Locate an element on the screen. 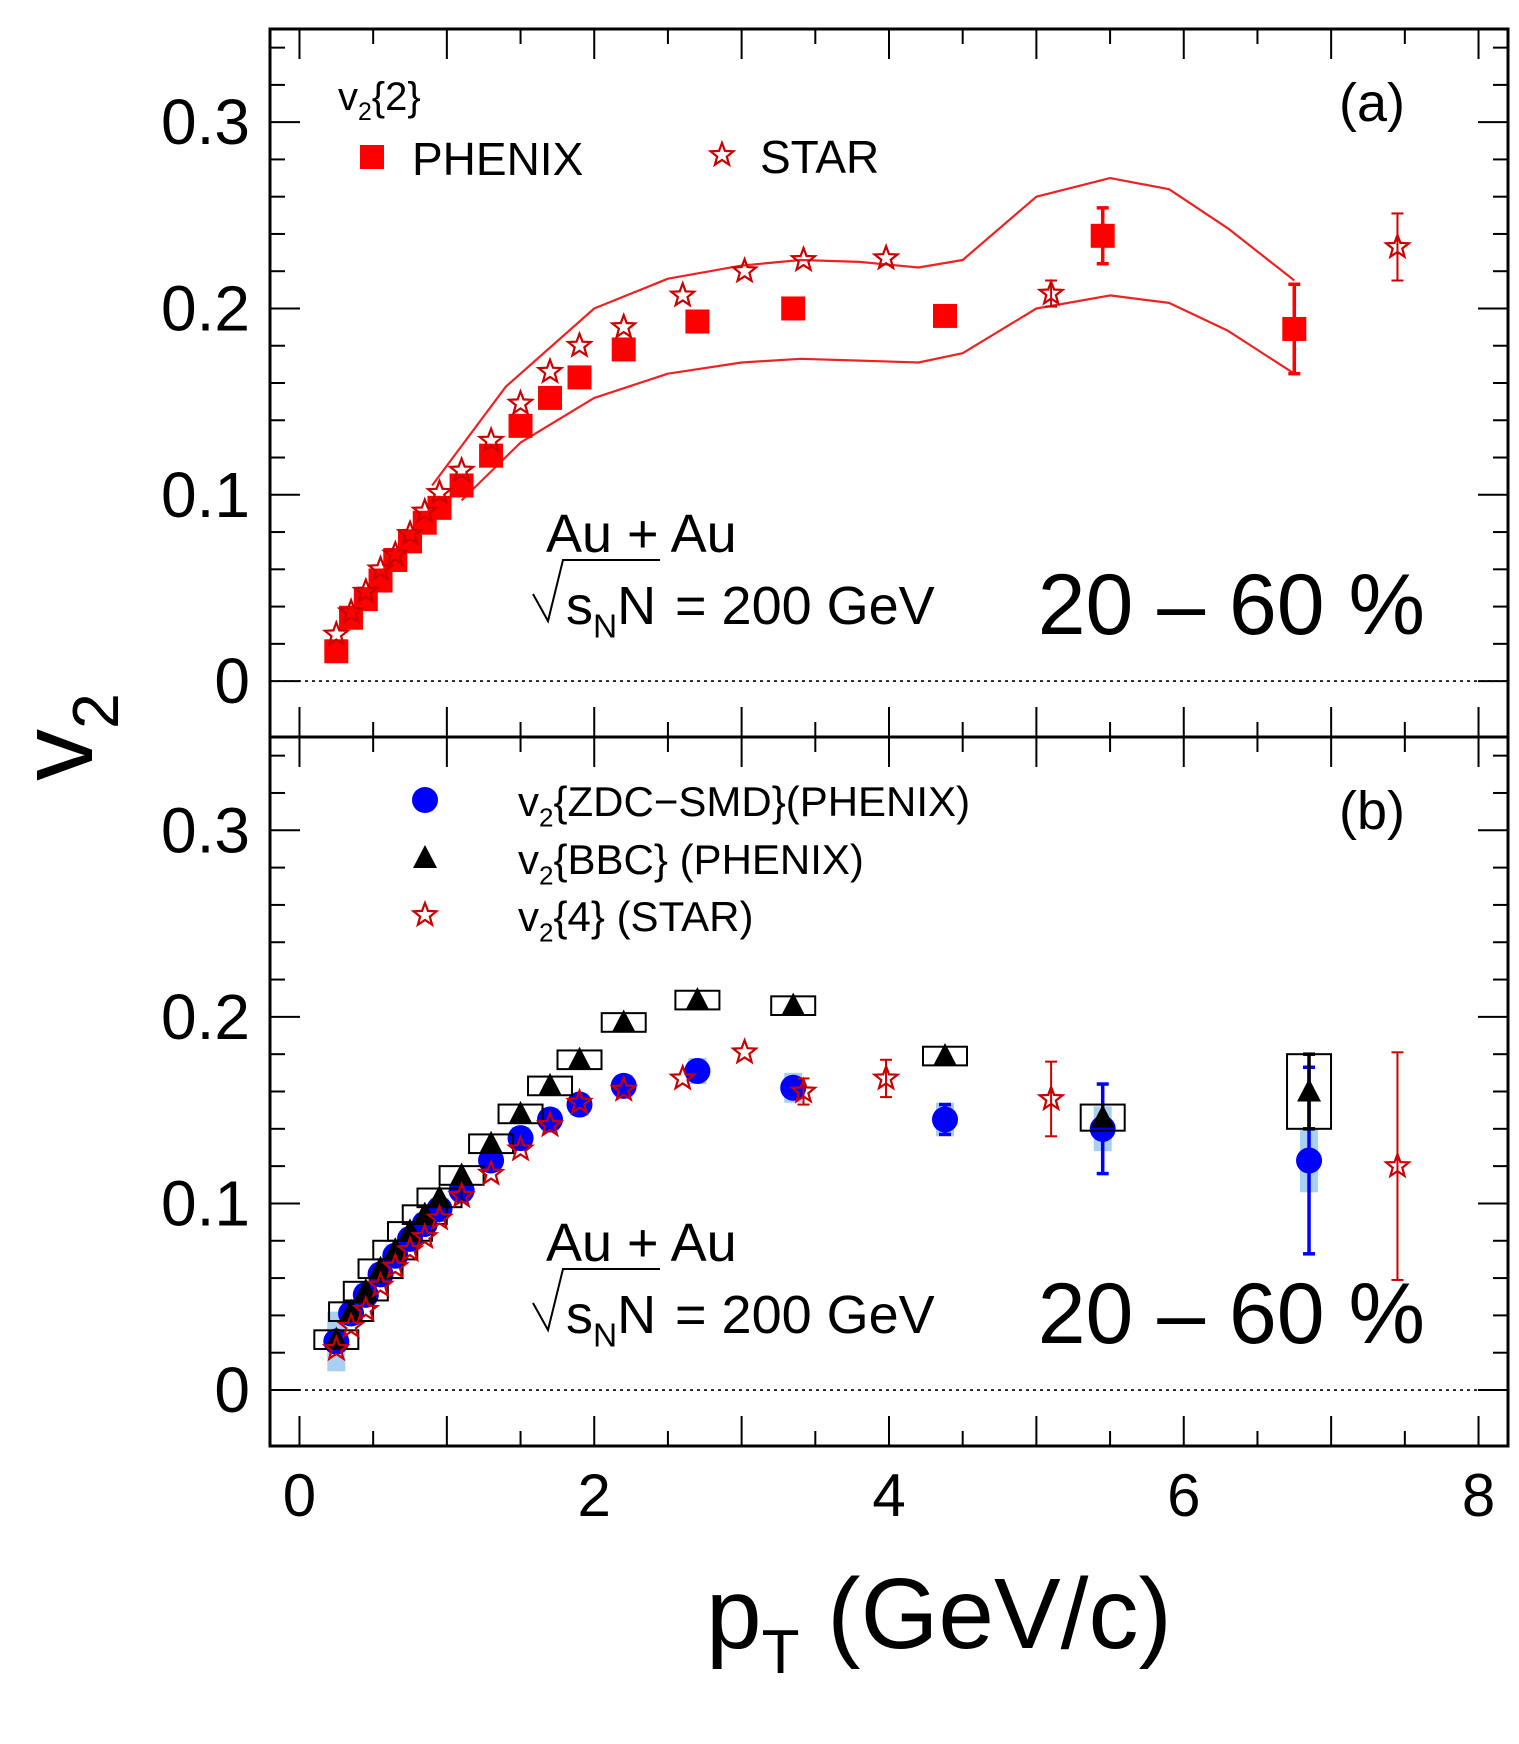 This screenshot has width=1519, height=1744. y-tick-label: 0.3 is located at coordinates (205, 830).